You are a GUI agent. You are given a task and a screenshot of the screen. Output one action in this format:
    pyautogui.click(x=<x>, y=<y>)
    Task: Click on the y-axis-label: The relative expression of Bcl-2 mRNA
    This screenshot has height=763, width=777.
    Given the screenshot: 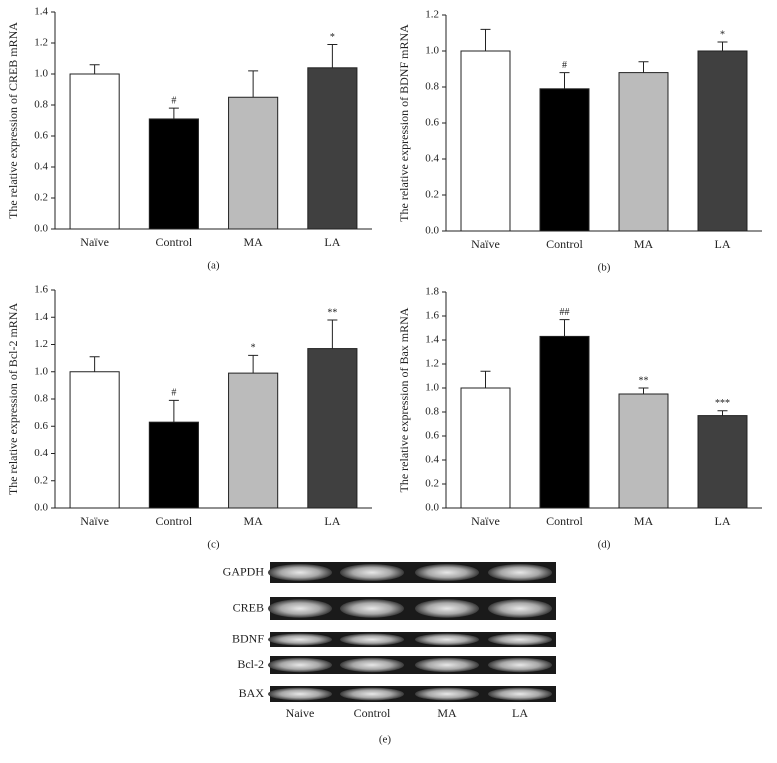 What is the action you would take?
    pyautogui.click(x=13, y=399)
    